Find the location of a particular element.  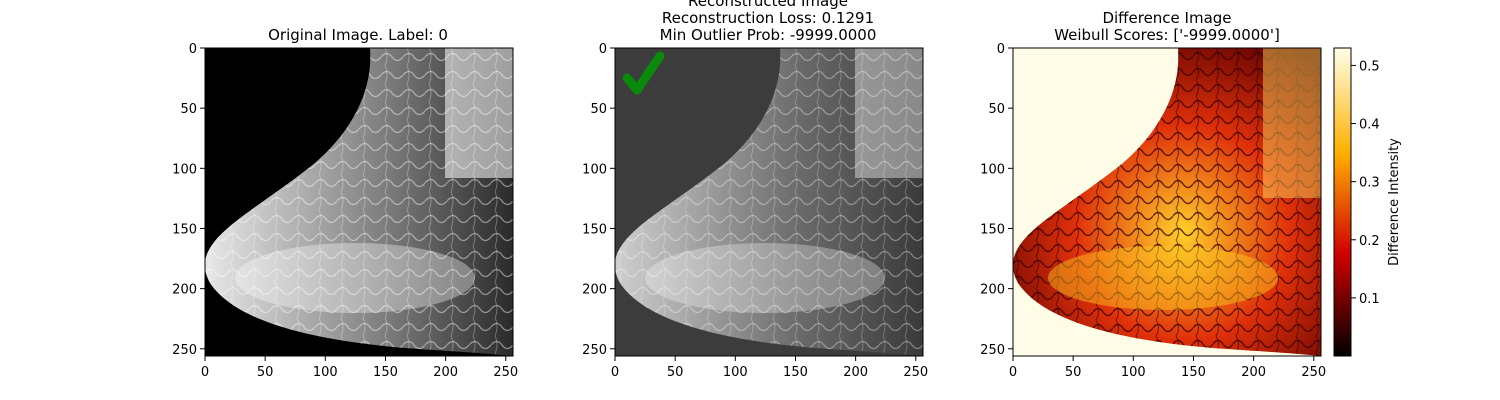

weibull-scores-title: Weibull Scores: ['-9999.0000'] is located at coordinates (1167, 35).